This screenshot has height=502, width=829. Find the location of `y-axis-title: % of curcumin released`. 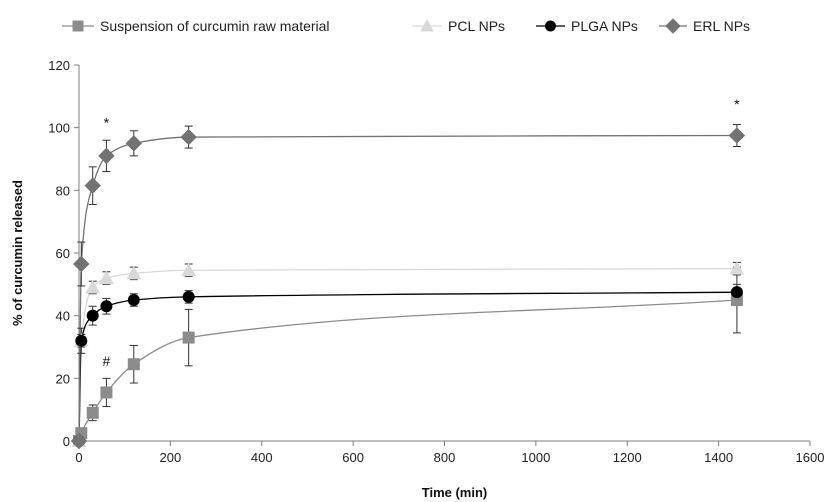

y-axis-title: % of curcumin released is located at coordinates (17, 253).